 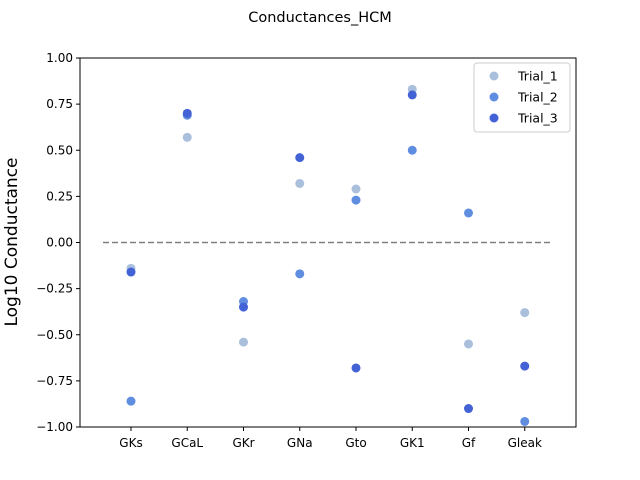 What do you see at coordinates (54, 427) in the screenshot?
I see `y-tick-label: −1.00` at bounding box center [54, 427].